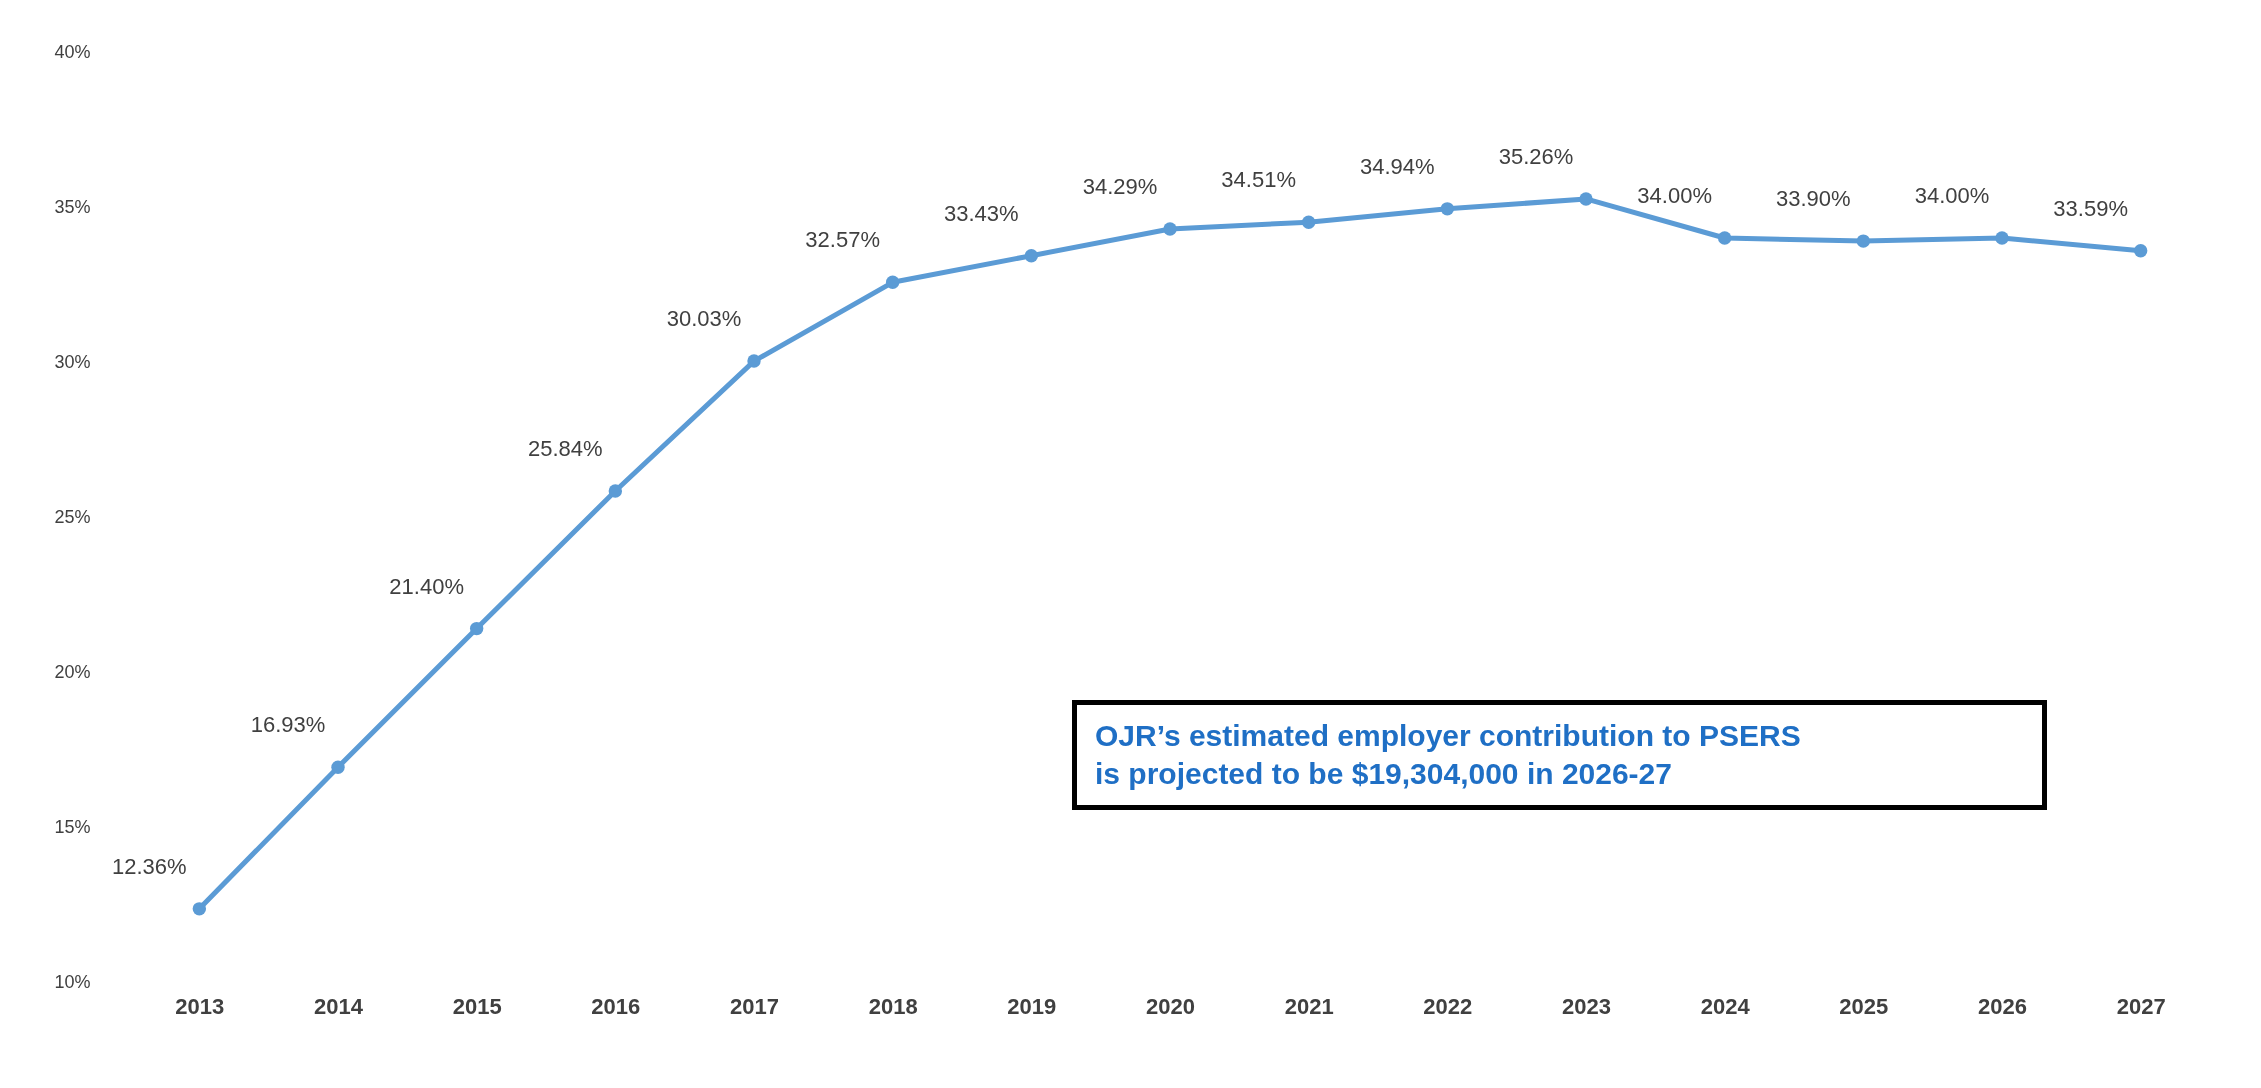 This screenshot has width=2261, height=1088. What do you see at coordinates (72, 671) in the screenshot?
I see `y-tick-label: 20%` at bounding box center [72, 671].